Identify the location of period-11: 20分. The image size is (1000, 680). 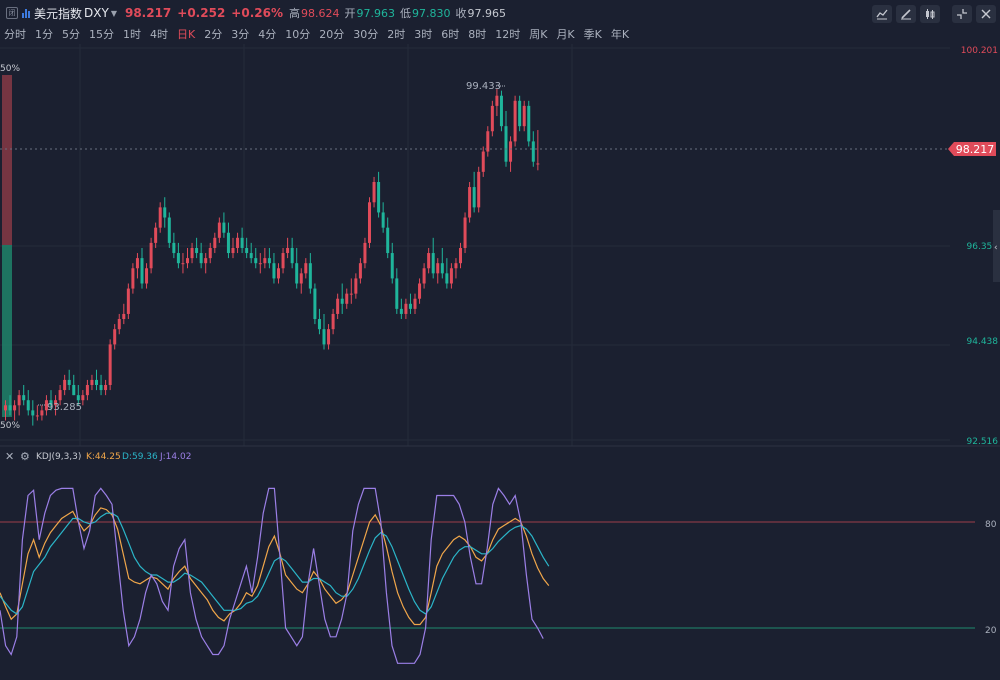
(332, 34).